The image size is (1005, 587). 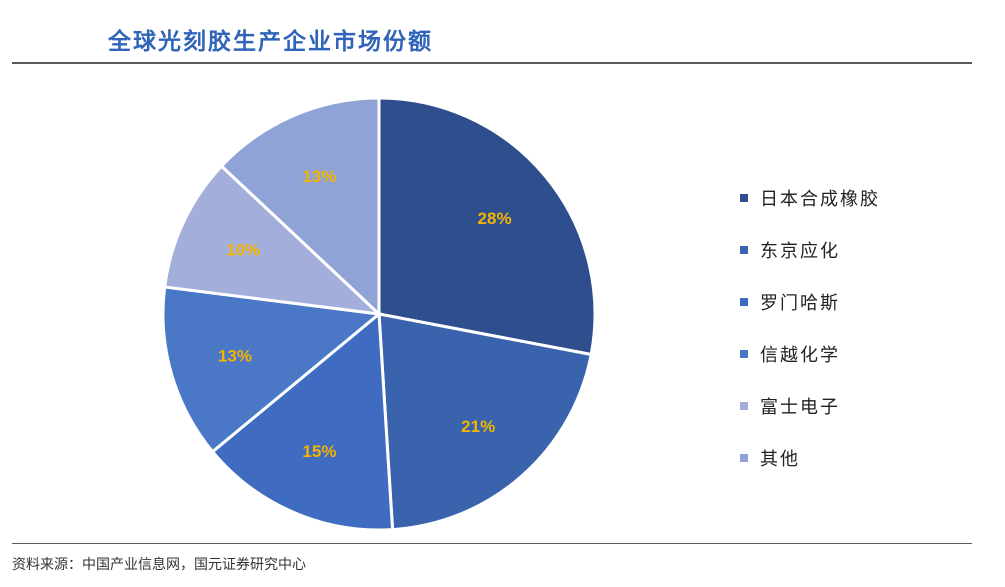 What do you see at coordinates (800, 407) in the screenshot?
I see `legend-label: 富士电子` at bounding box center [800, 407].